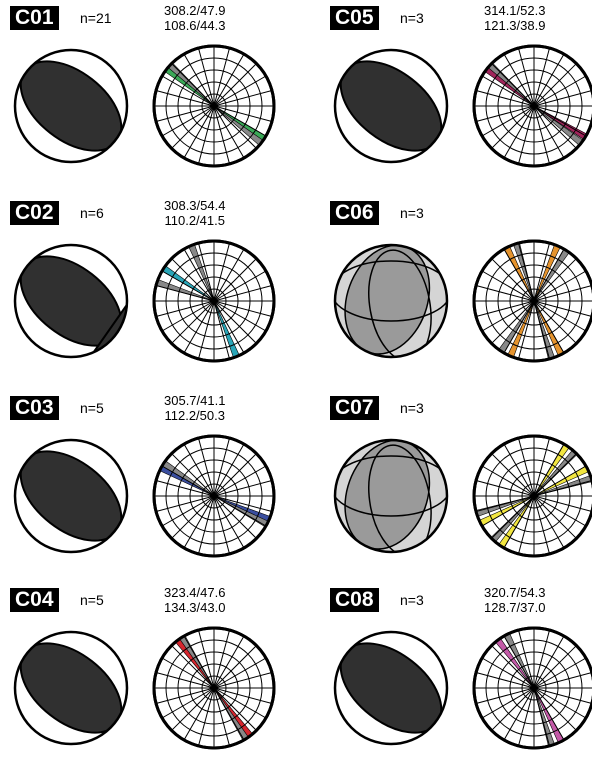 This screenshot has width=592, height=772. Describe the element at coordinates (148, 290) in the screenshot. I see `cluster-panel: C02 n=6 308.3/54.4 110.2/41.5` at that location.